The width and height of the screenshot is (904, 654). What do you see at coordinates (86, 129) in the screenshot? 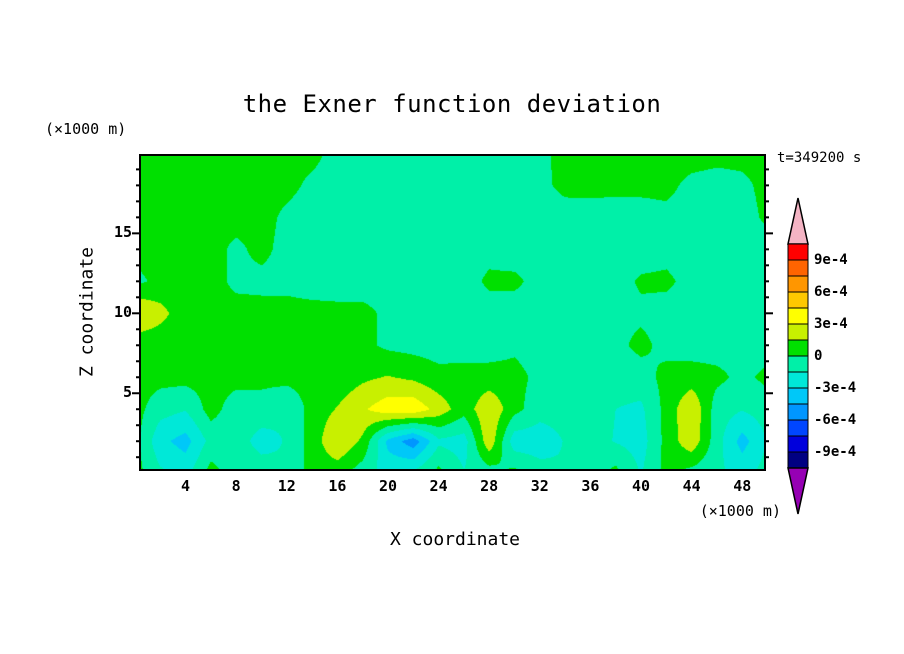
I see `z-axis-unit-label: (×1000 m)` at bounding box center [86, 129].